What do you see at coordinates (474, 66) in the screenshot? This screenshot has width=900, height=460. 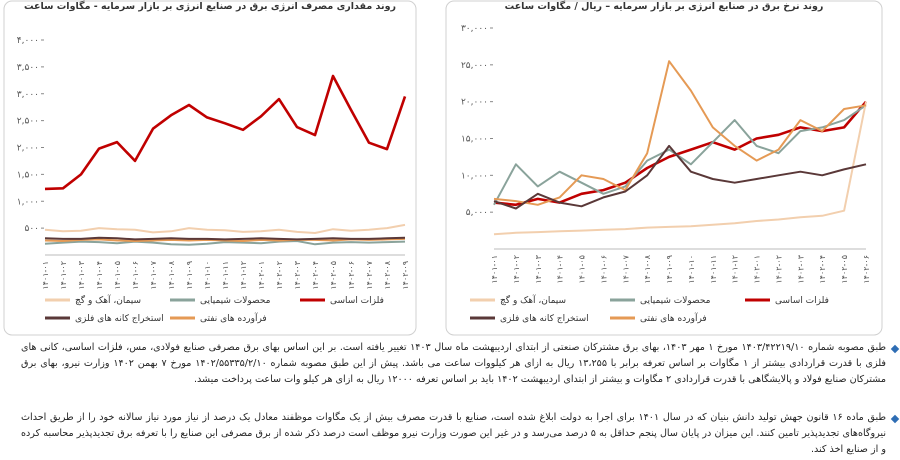 I see `y-tick-label: ۲۵,۰۰۰` at bounding box center [474, 66].